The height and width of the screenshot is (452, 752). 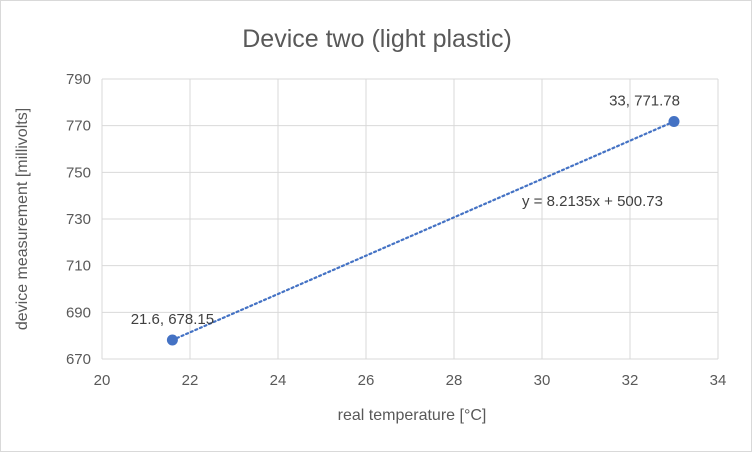 What do you see at coordinates (644, 101) in the screenshot?
I see `data-label: 33, 771.78` at bounding box center [644, 101].